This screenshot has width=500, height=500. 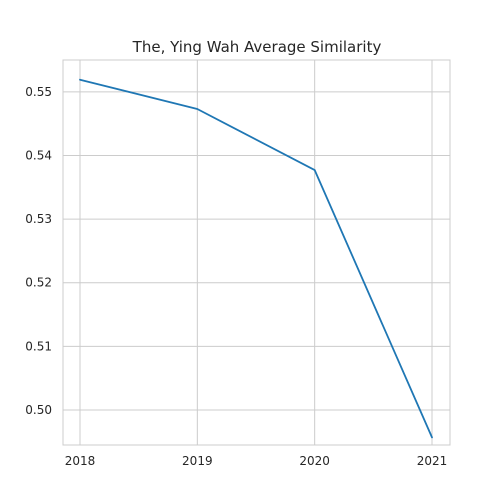 What do you see at coordinates (257, 47) in the screenshot?
I see `chart-title: The, Ying Wah Average Similarity` at bounding box center [257, 47].